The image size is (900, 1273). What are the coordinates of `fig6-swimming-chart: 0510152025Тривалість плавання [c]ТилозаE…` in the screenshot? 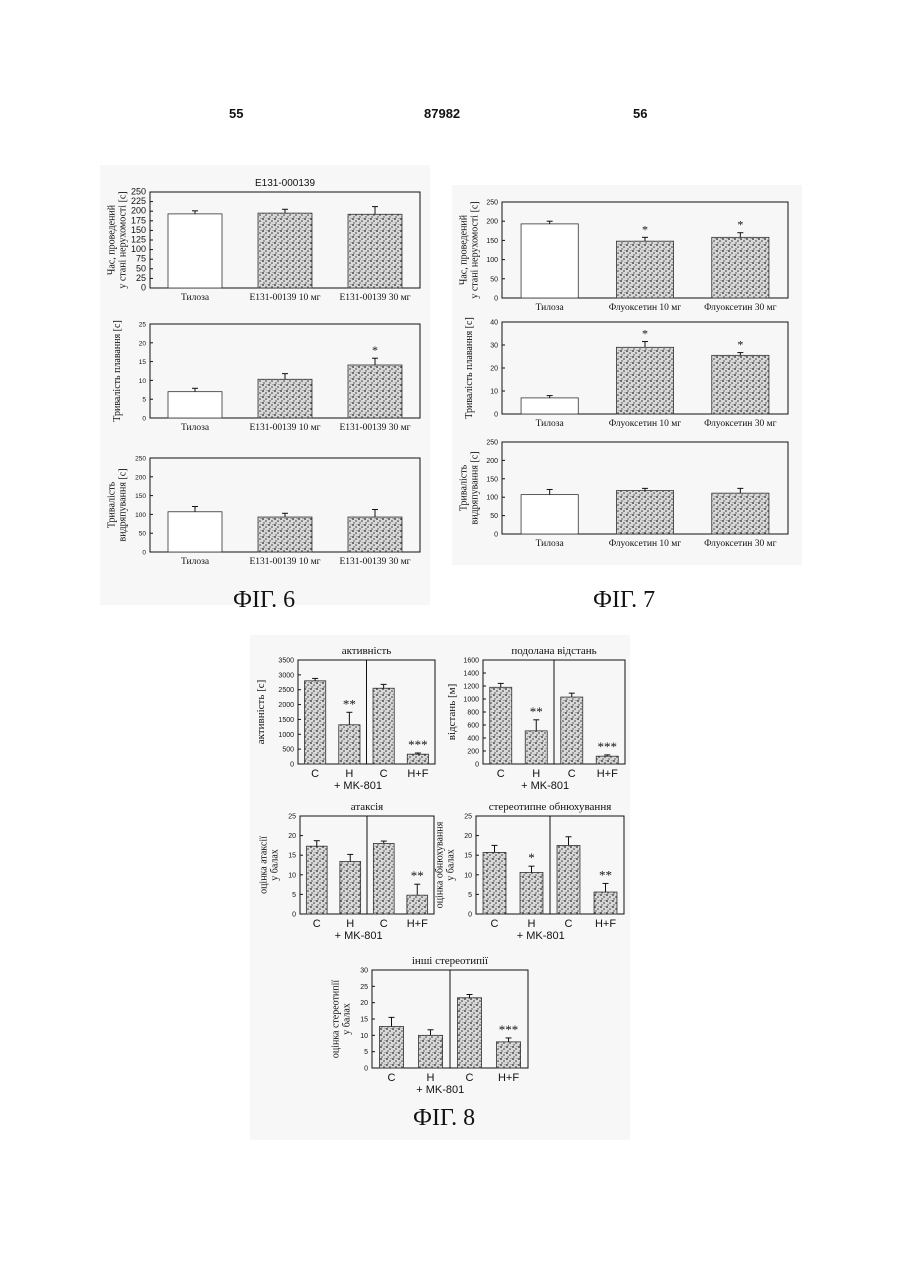 It's located at (265, 380).